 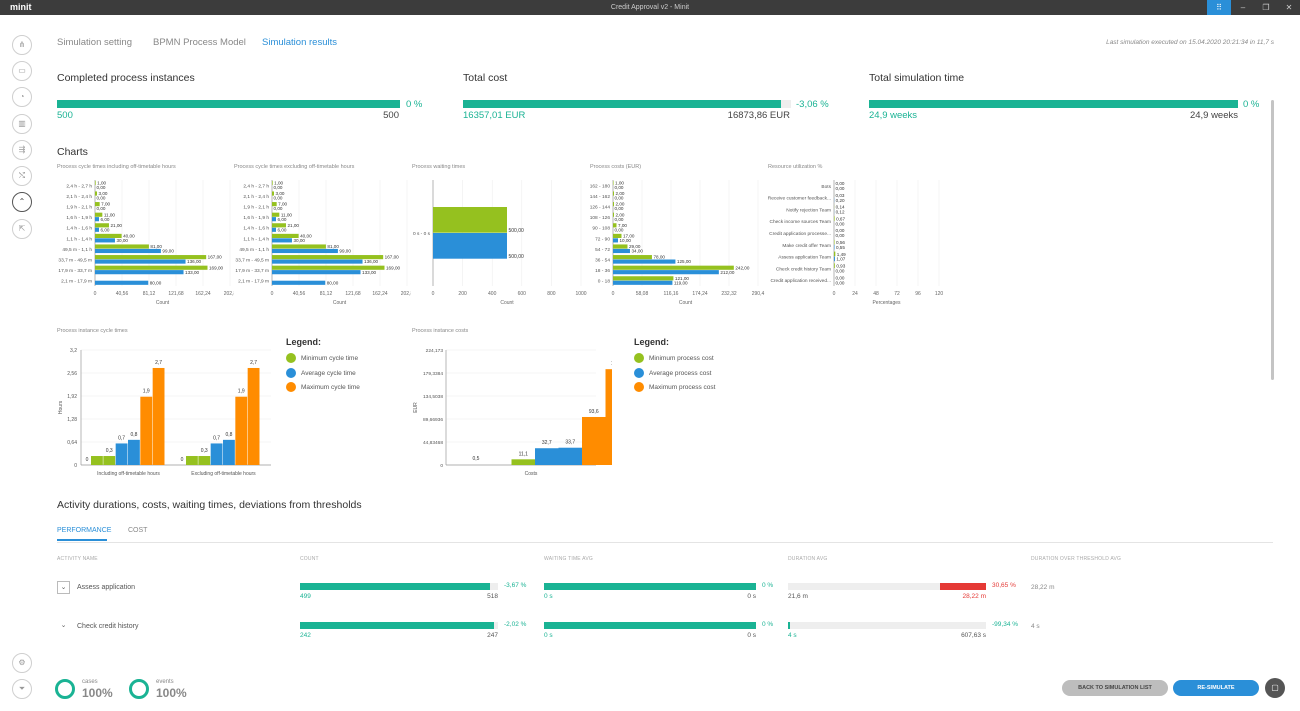 I want to click on data-label: 133,00, so click(x=192, y=272).